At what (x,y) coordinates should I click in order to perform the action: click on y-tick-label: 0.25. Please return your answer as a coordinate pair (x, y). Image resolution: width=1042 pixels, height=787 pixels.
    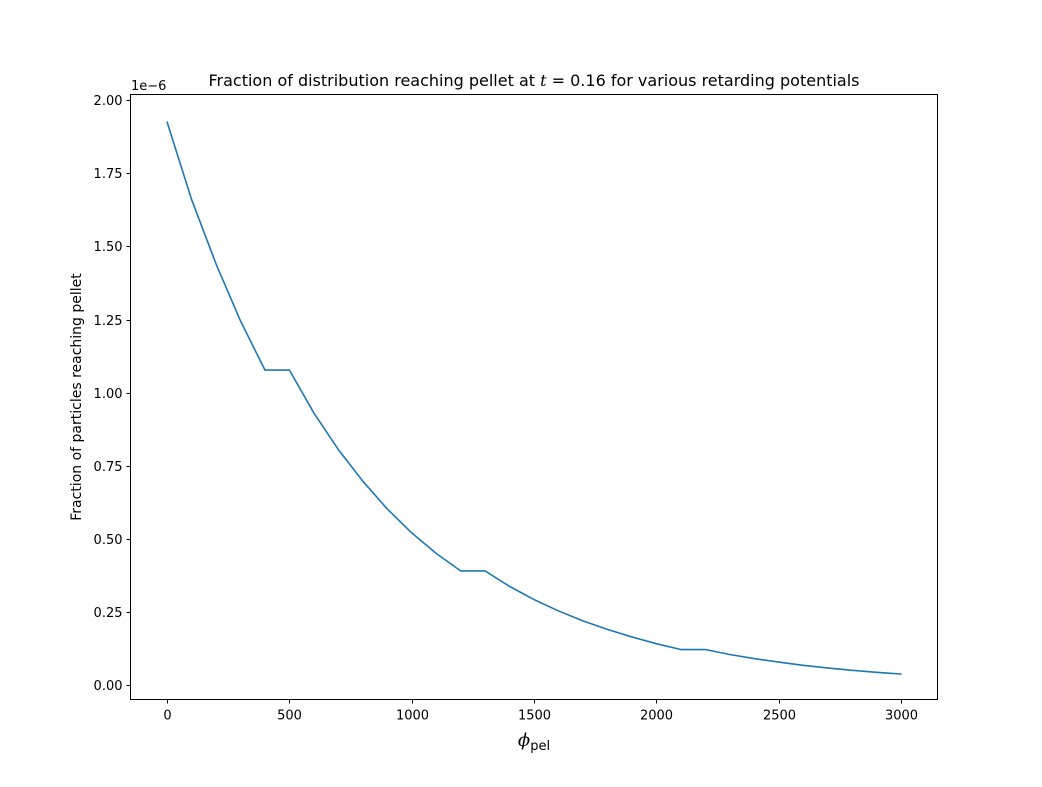
    Looking at the image, I should click on (108, 613).